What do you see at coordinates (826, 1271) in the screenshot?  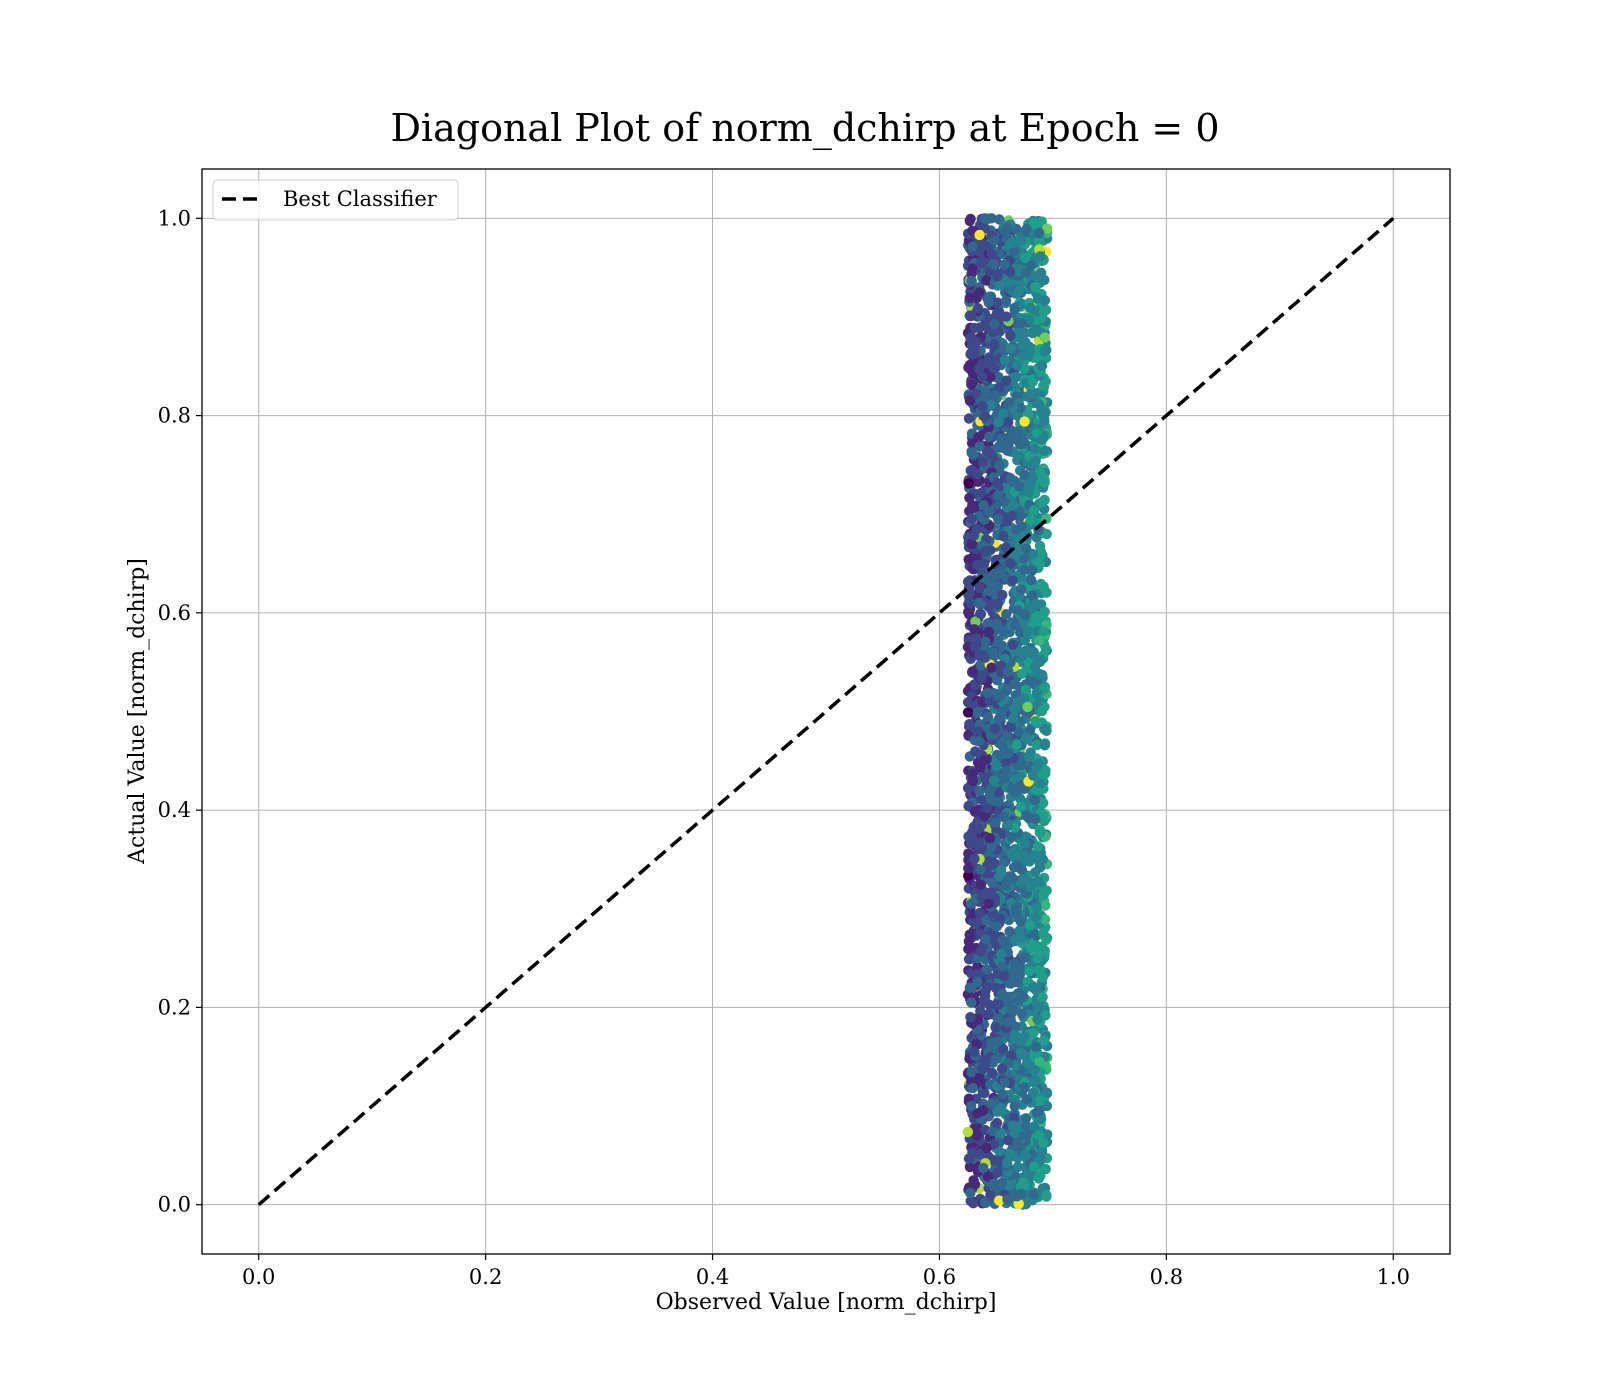 I see `x-axis-ticks: 0.0 0.2 0.4 0.6 0.8 1.0` at bounding box center [826, 1271].